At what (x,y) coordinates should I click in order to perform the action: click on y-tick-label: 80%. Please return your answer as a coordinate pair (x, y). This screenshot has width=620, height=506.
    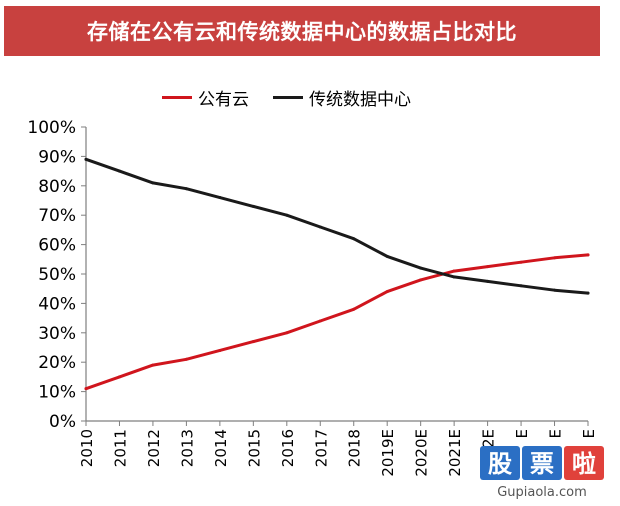
    Looking at the image, I should click on (57, 187).